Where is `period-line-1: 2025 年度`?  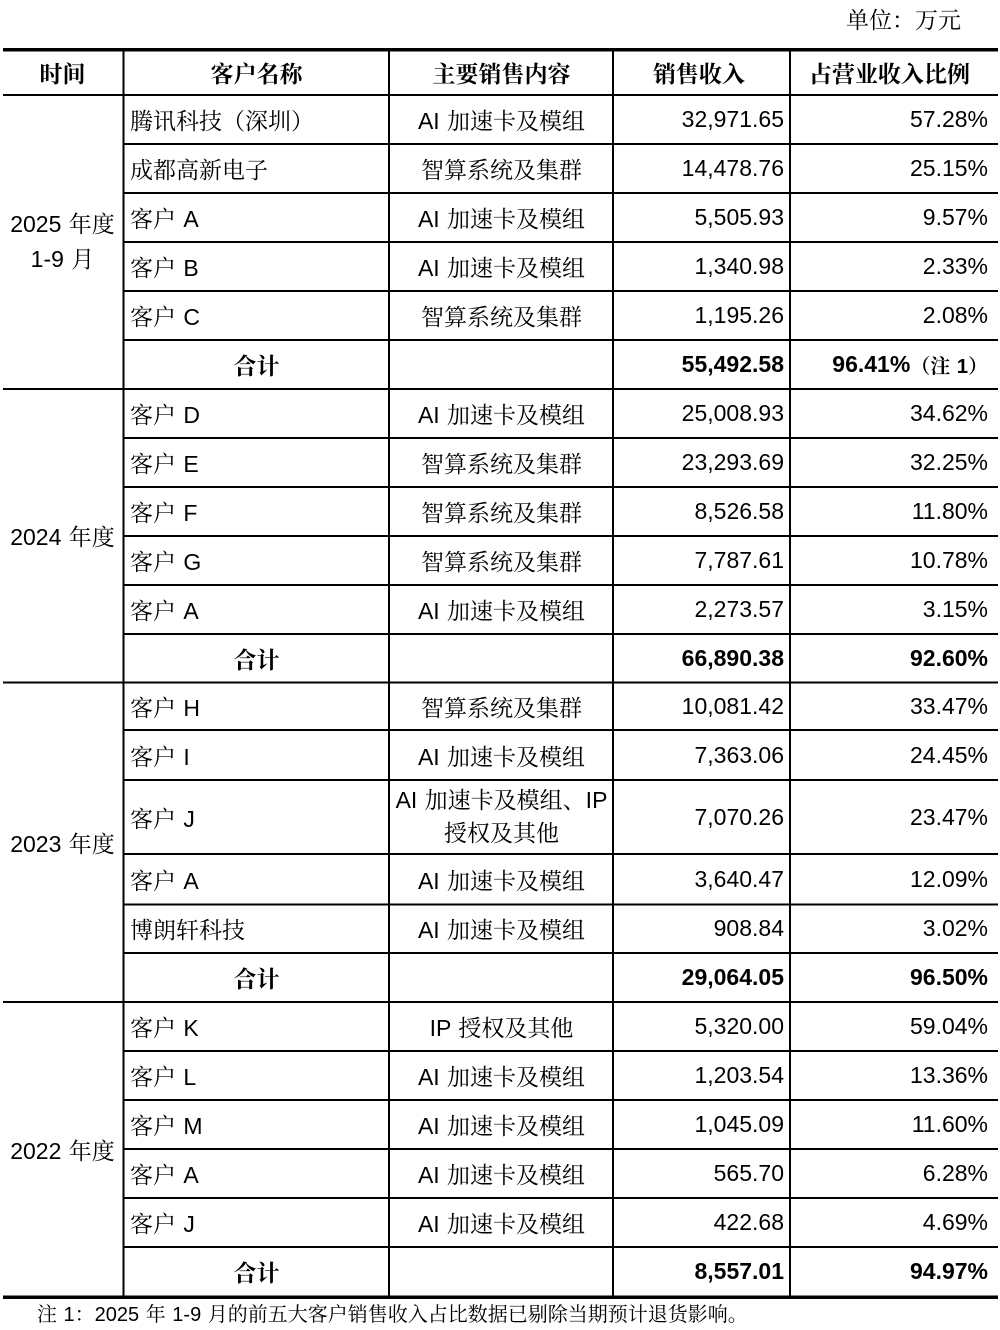
period-line-1: 2025 年度 is located at coordinates (62, 224).